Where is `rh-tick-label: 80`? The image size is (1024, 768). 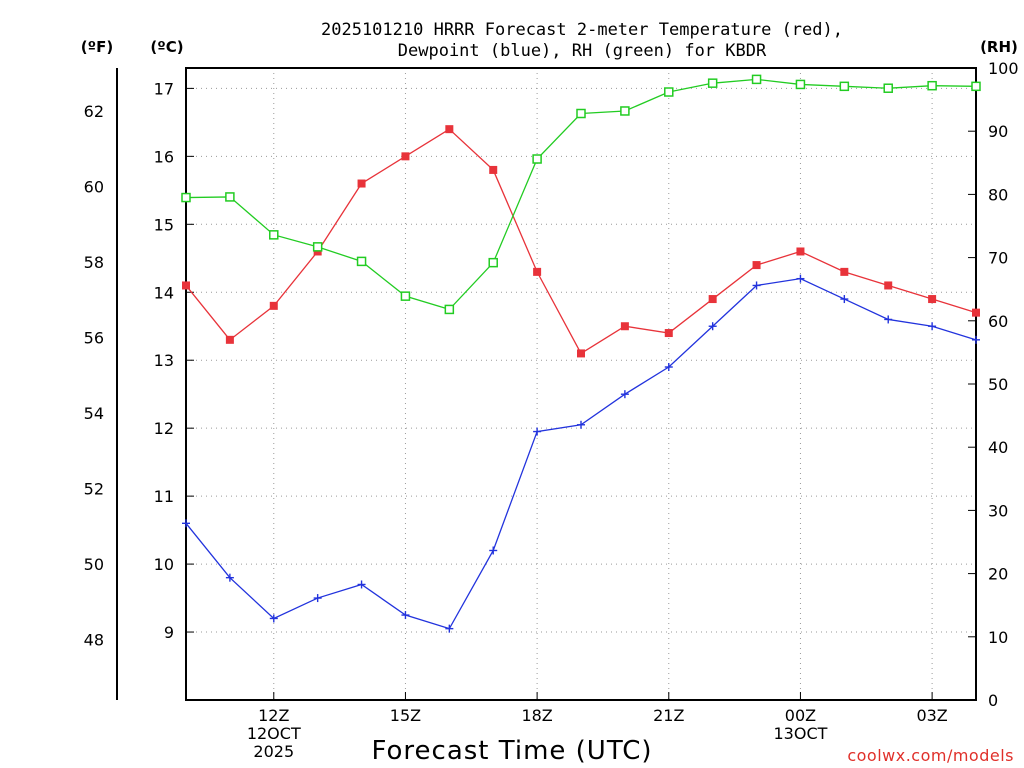 rh-tick-label: 80 is located at coordinates (998, 194).